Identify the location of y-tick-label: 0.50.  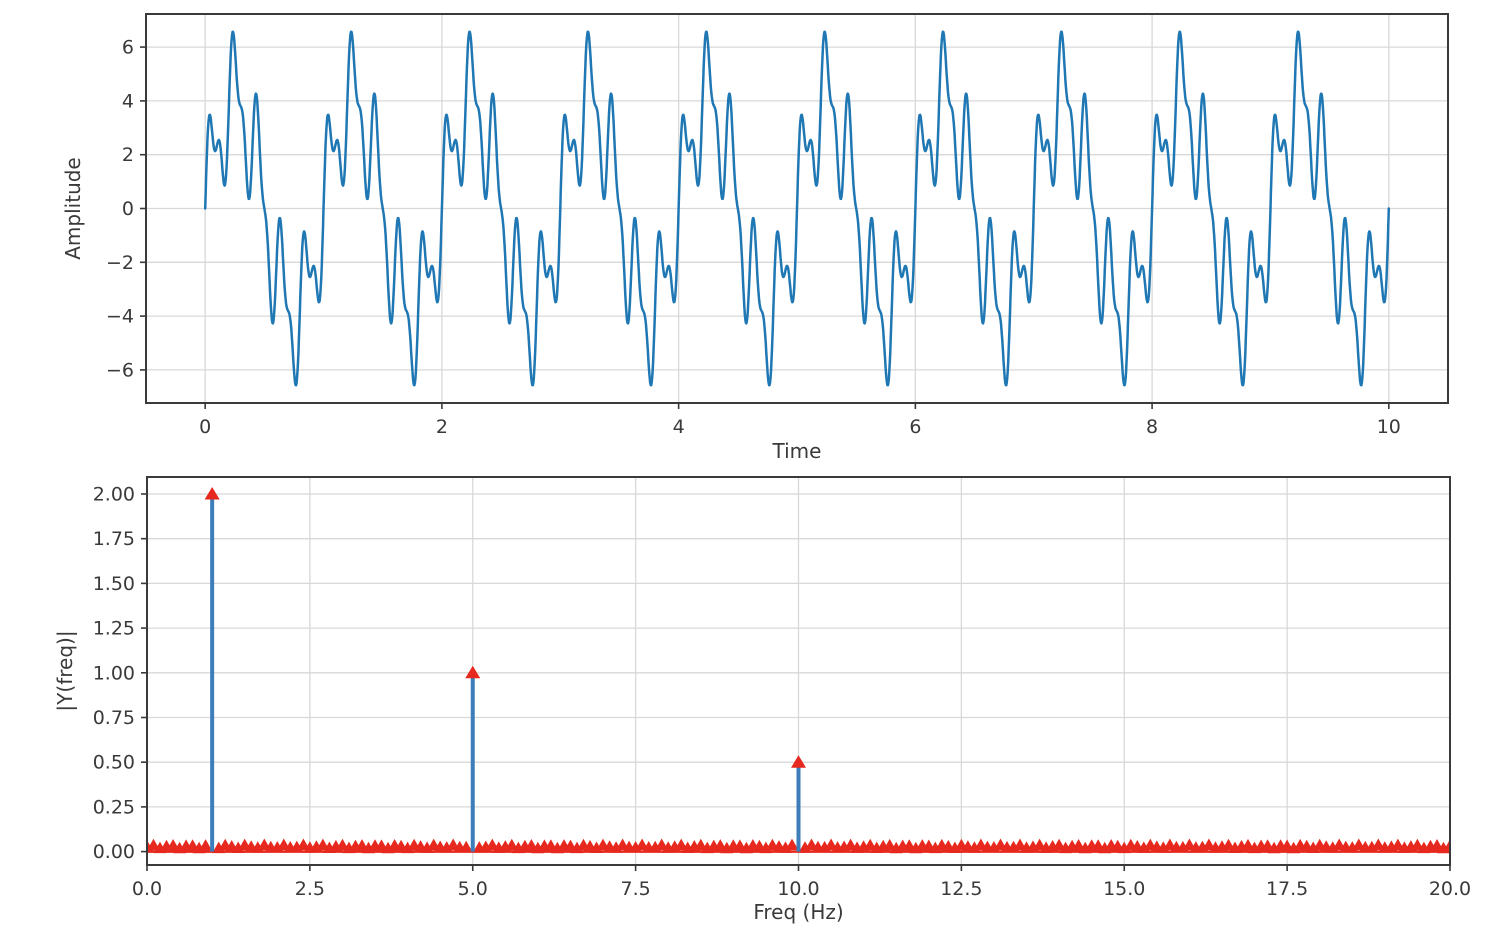
(114, 763).